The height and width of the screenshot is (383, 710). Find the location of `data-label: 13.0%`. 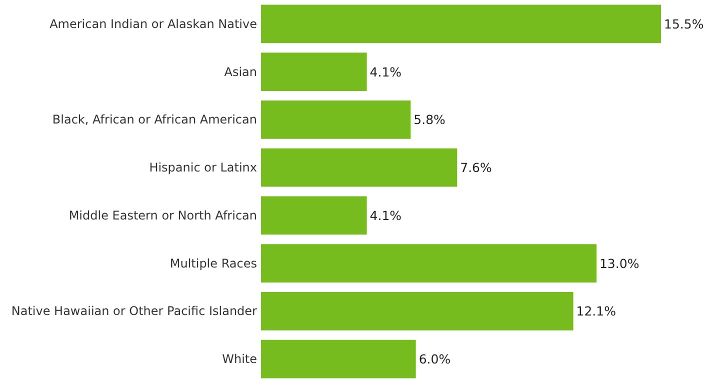

data-label: 13.0% is located at coordinates (619, 263).